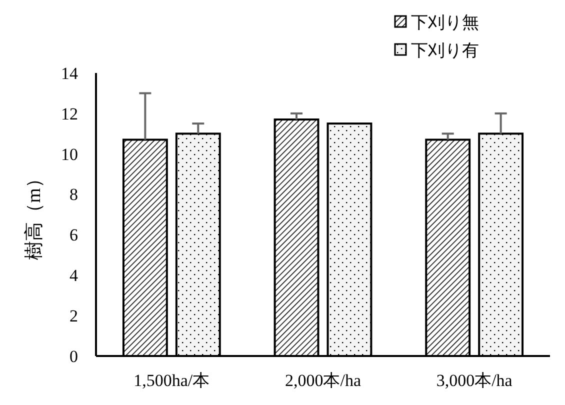 Image resolution: width=565 pixels, height=405 pixels. I want to click on y-tick-label: 2, so click(74, 316).